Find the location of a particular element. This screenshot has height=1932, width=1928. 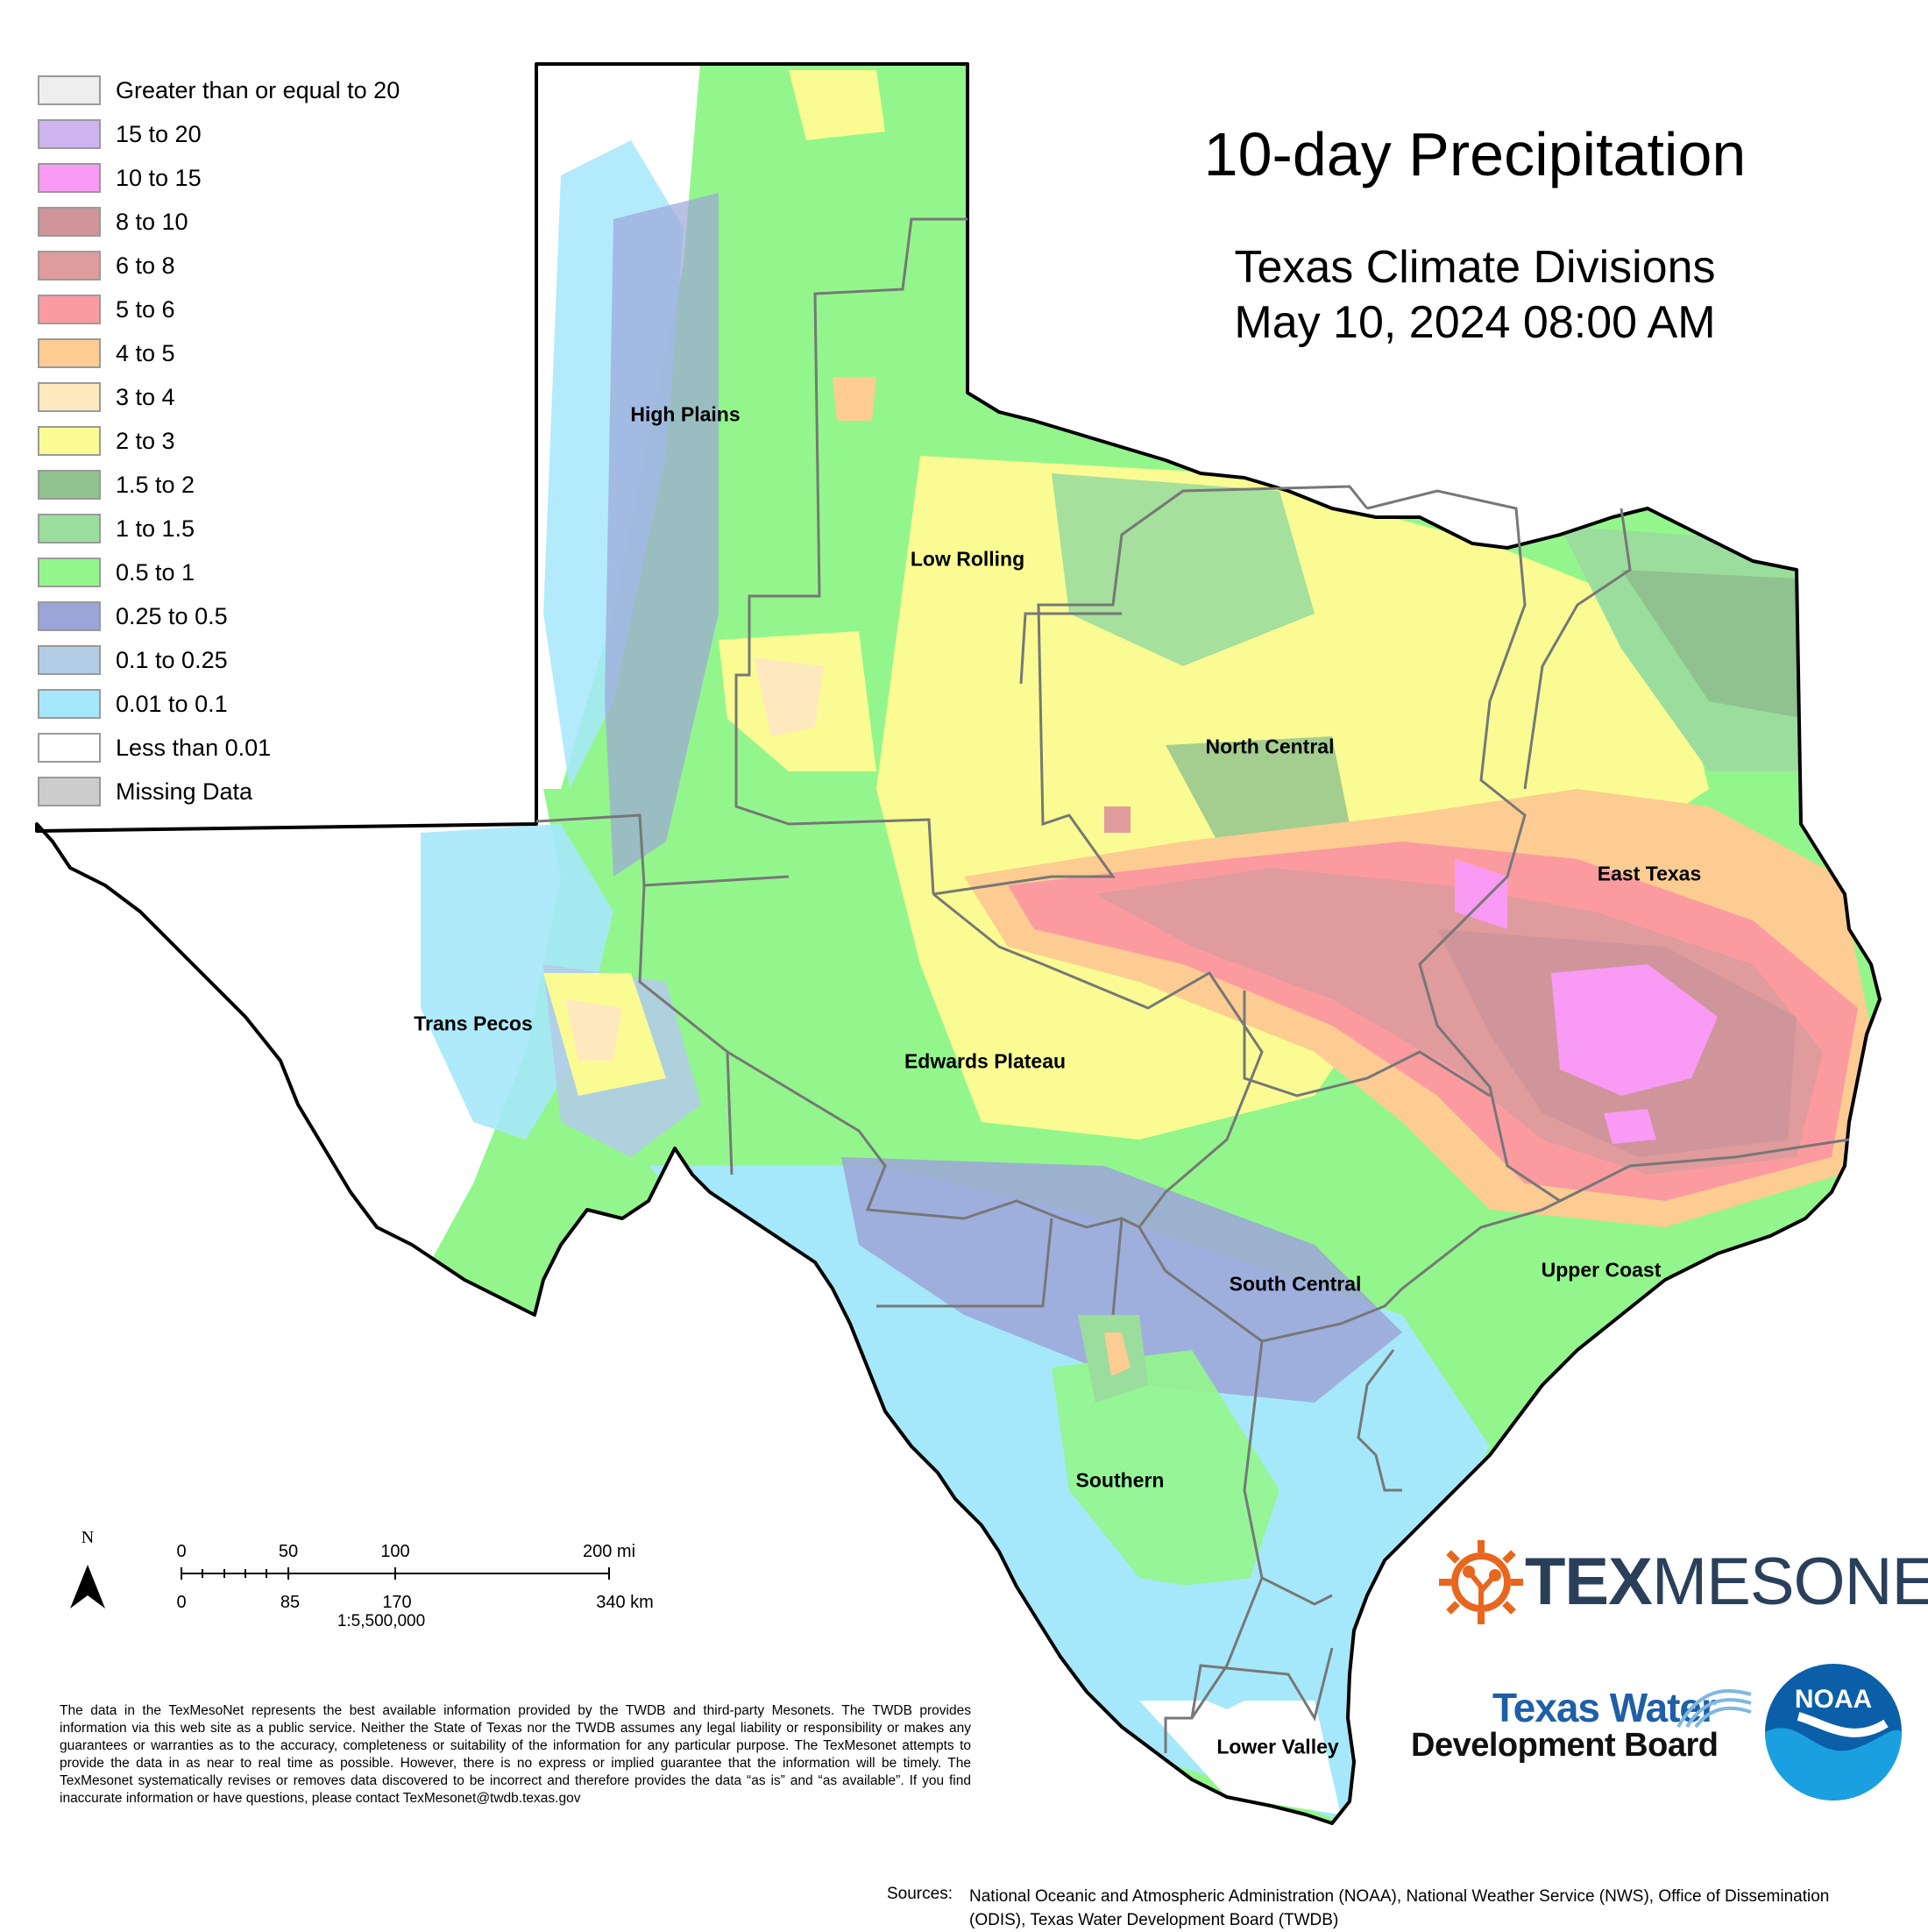

legend-label: 0.1 to 0.25 is located at coordinates (172, 659).